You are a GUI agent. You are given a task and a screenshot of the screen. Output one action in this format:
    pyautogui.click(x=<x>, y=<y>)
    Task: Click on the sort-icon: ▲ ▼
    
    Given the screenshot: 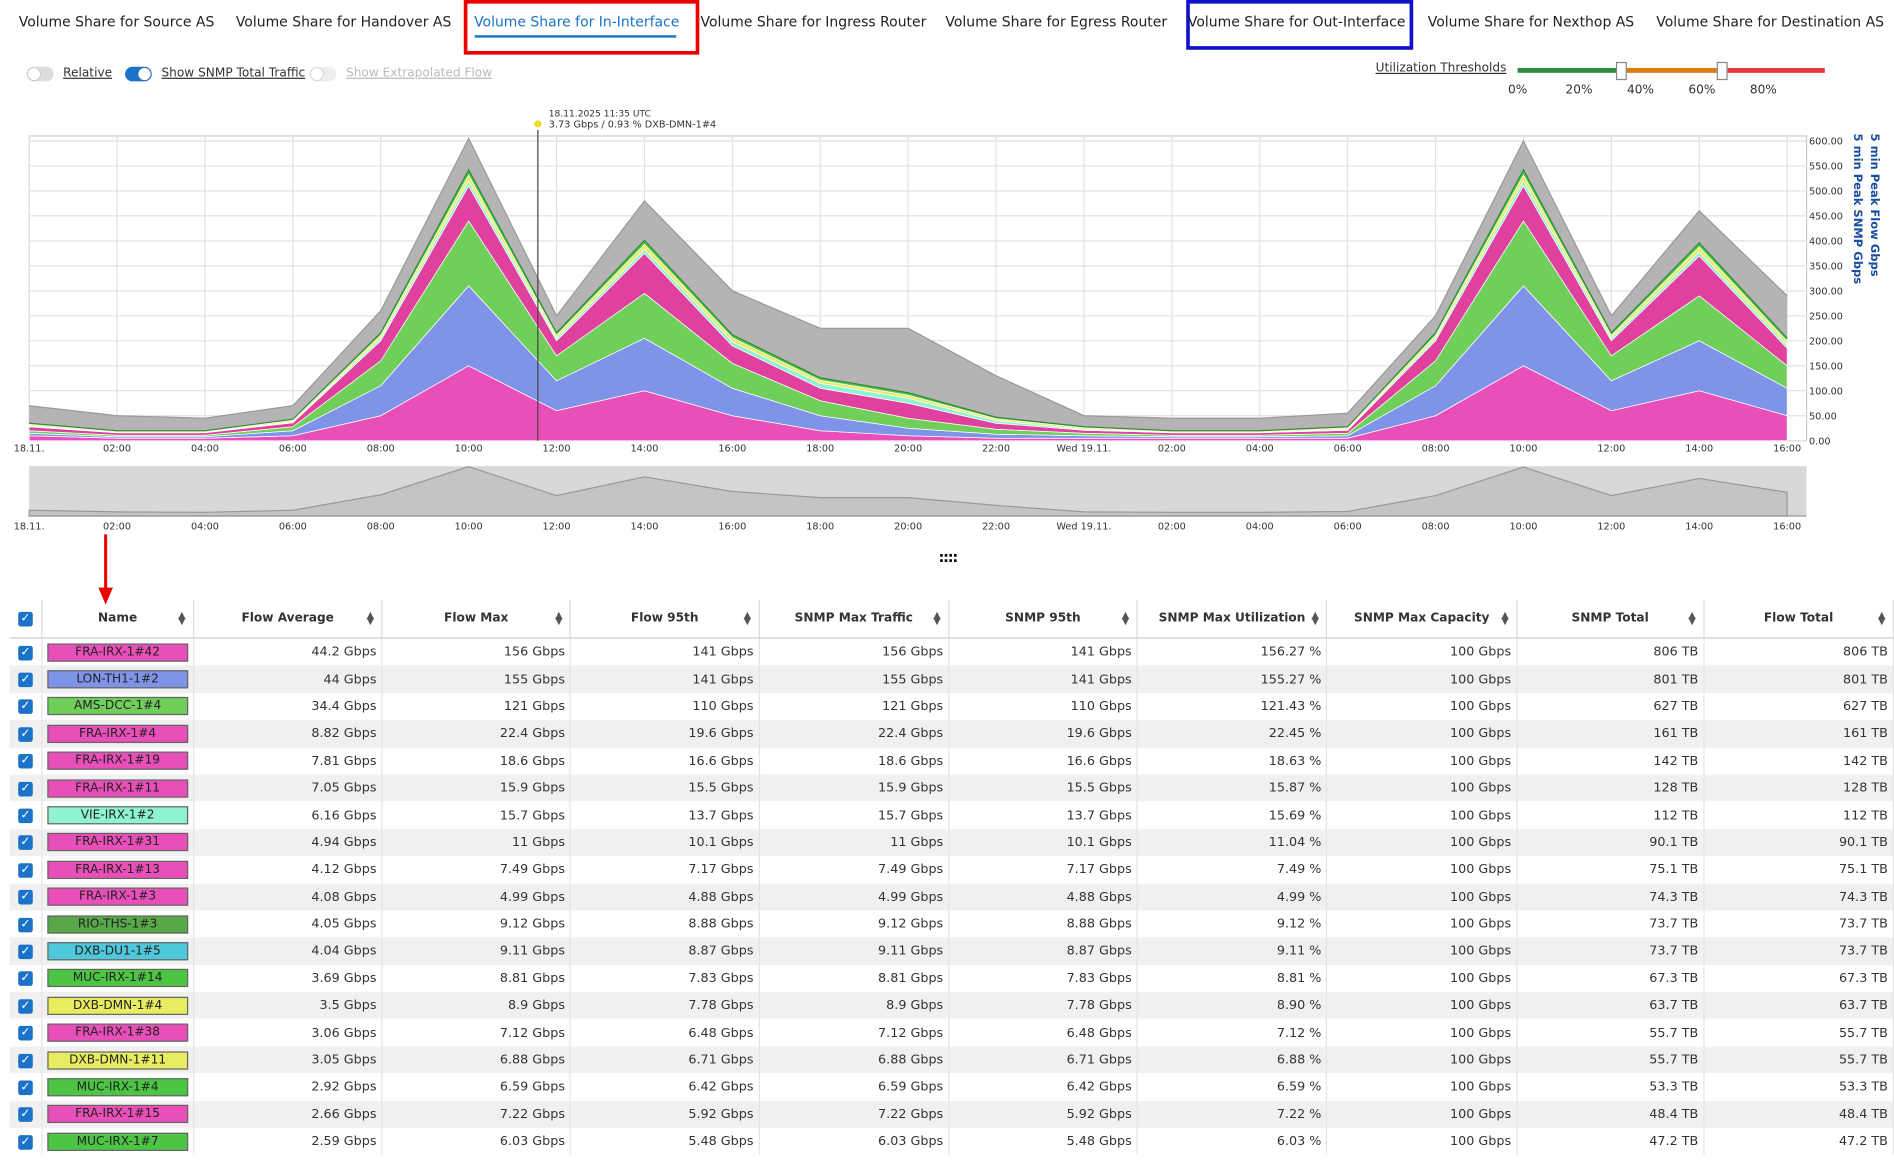 What is the action you would take?
    pyautogui.click(x=1882, y=618)
    